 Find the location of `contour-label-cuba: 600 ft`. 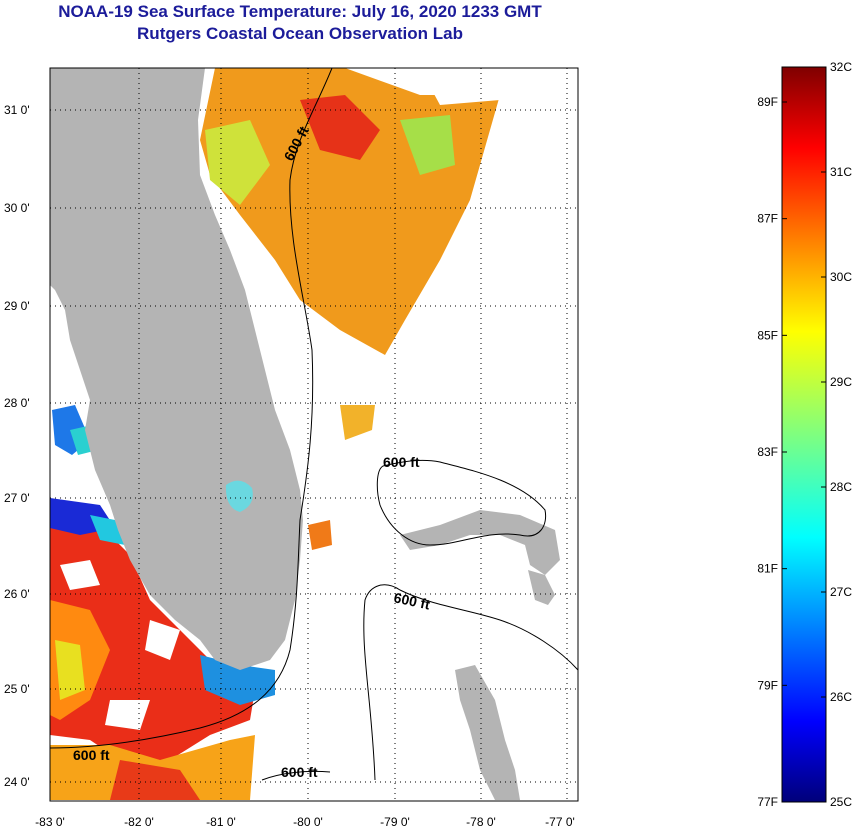

contour-label-cuba: 600 ft is located at coordinates (299, 772).